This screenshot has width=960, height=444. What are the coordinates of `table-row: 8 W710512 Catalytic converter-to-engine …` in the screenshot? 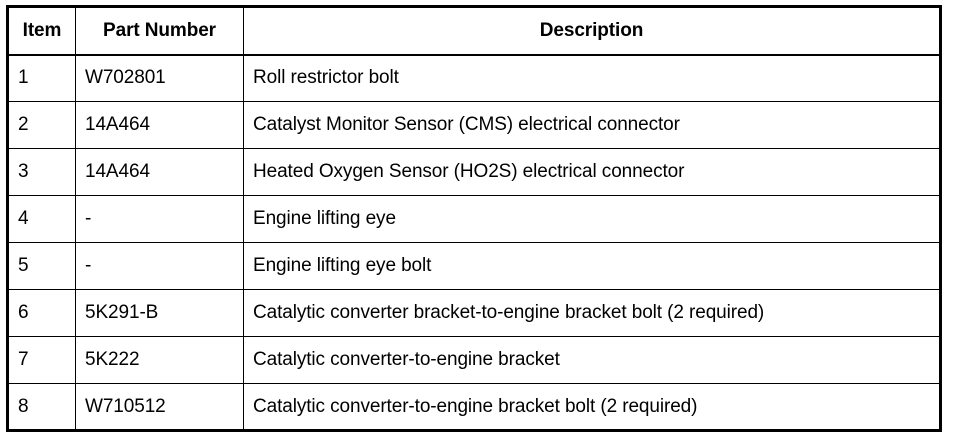 It's located at (474, 407).